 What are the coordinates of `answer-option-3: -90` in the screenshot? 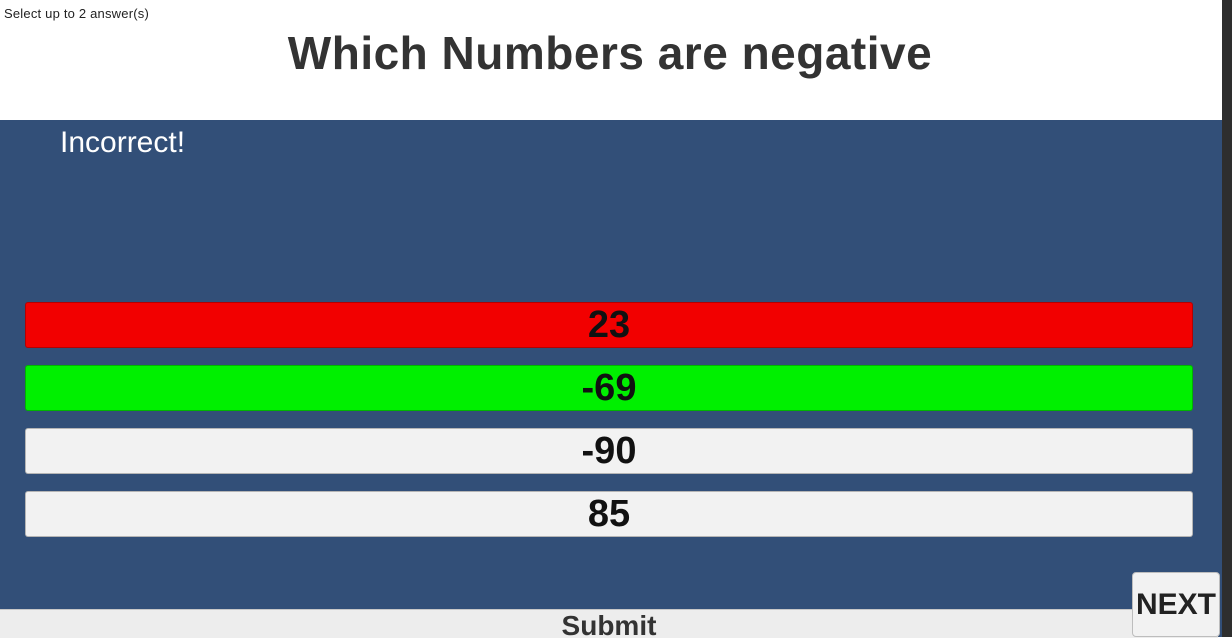 It's located at (609, 451).